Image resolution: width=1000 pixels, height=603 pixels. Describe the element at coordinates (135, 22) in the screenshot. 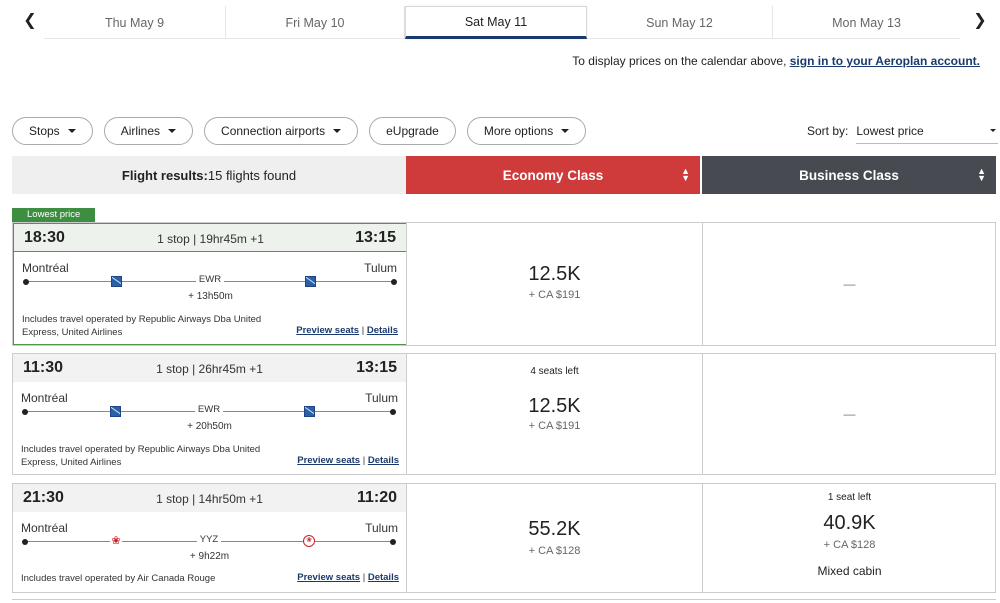

I see `date-tab-thu-may-9: Thu May 9` at that location.